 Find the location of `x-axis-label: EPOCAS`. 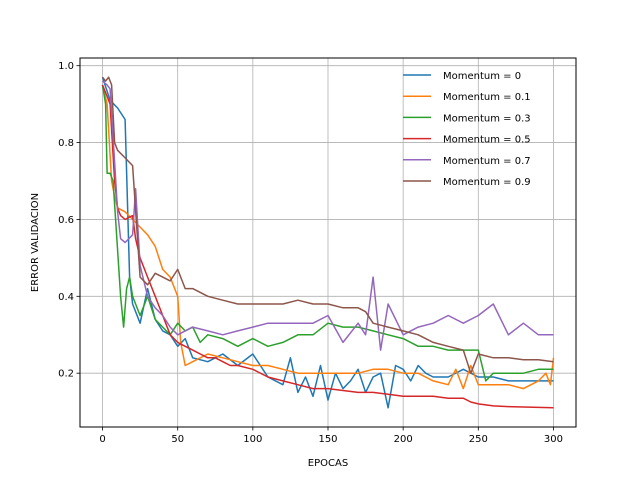

x-axis-label: EPOCAS is located at coordinates (328, 463).